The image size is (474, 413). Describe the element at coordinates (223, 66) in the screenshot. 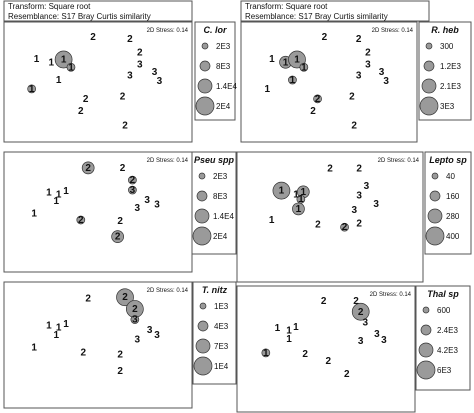

I see `legend-value: 8E3` at that location.